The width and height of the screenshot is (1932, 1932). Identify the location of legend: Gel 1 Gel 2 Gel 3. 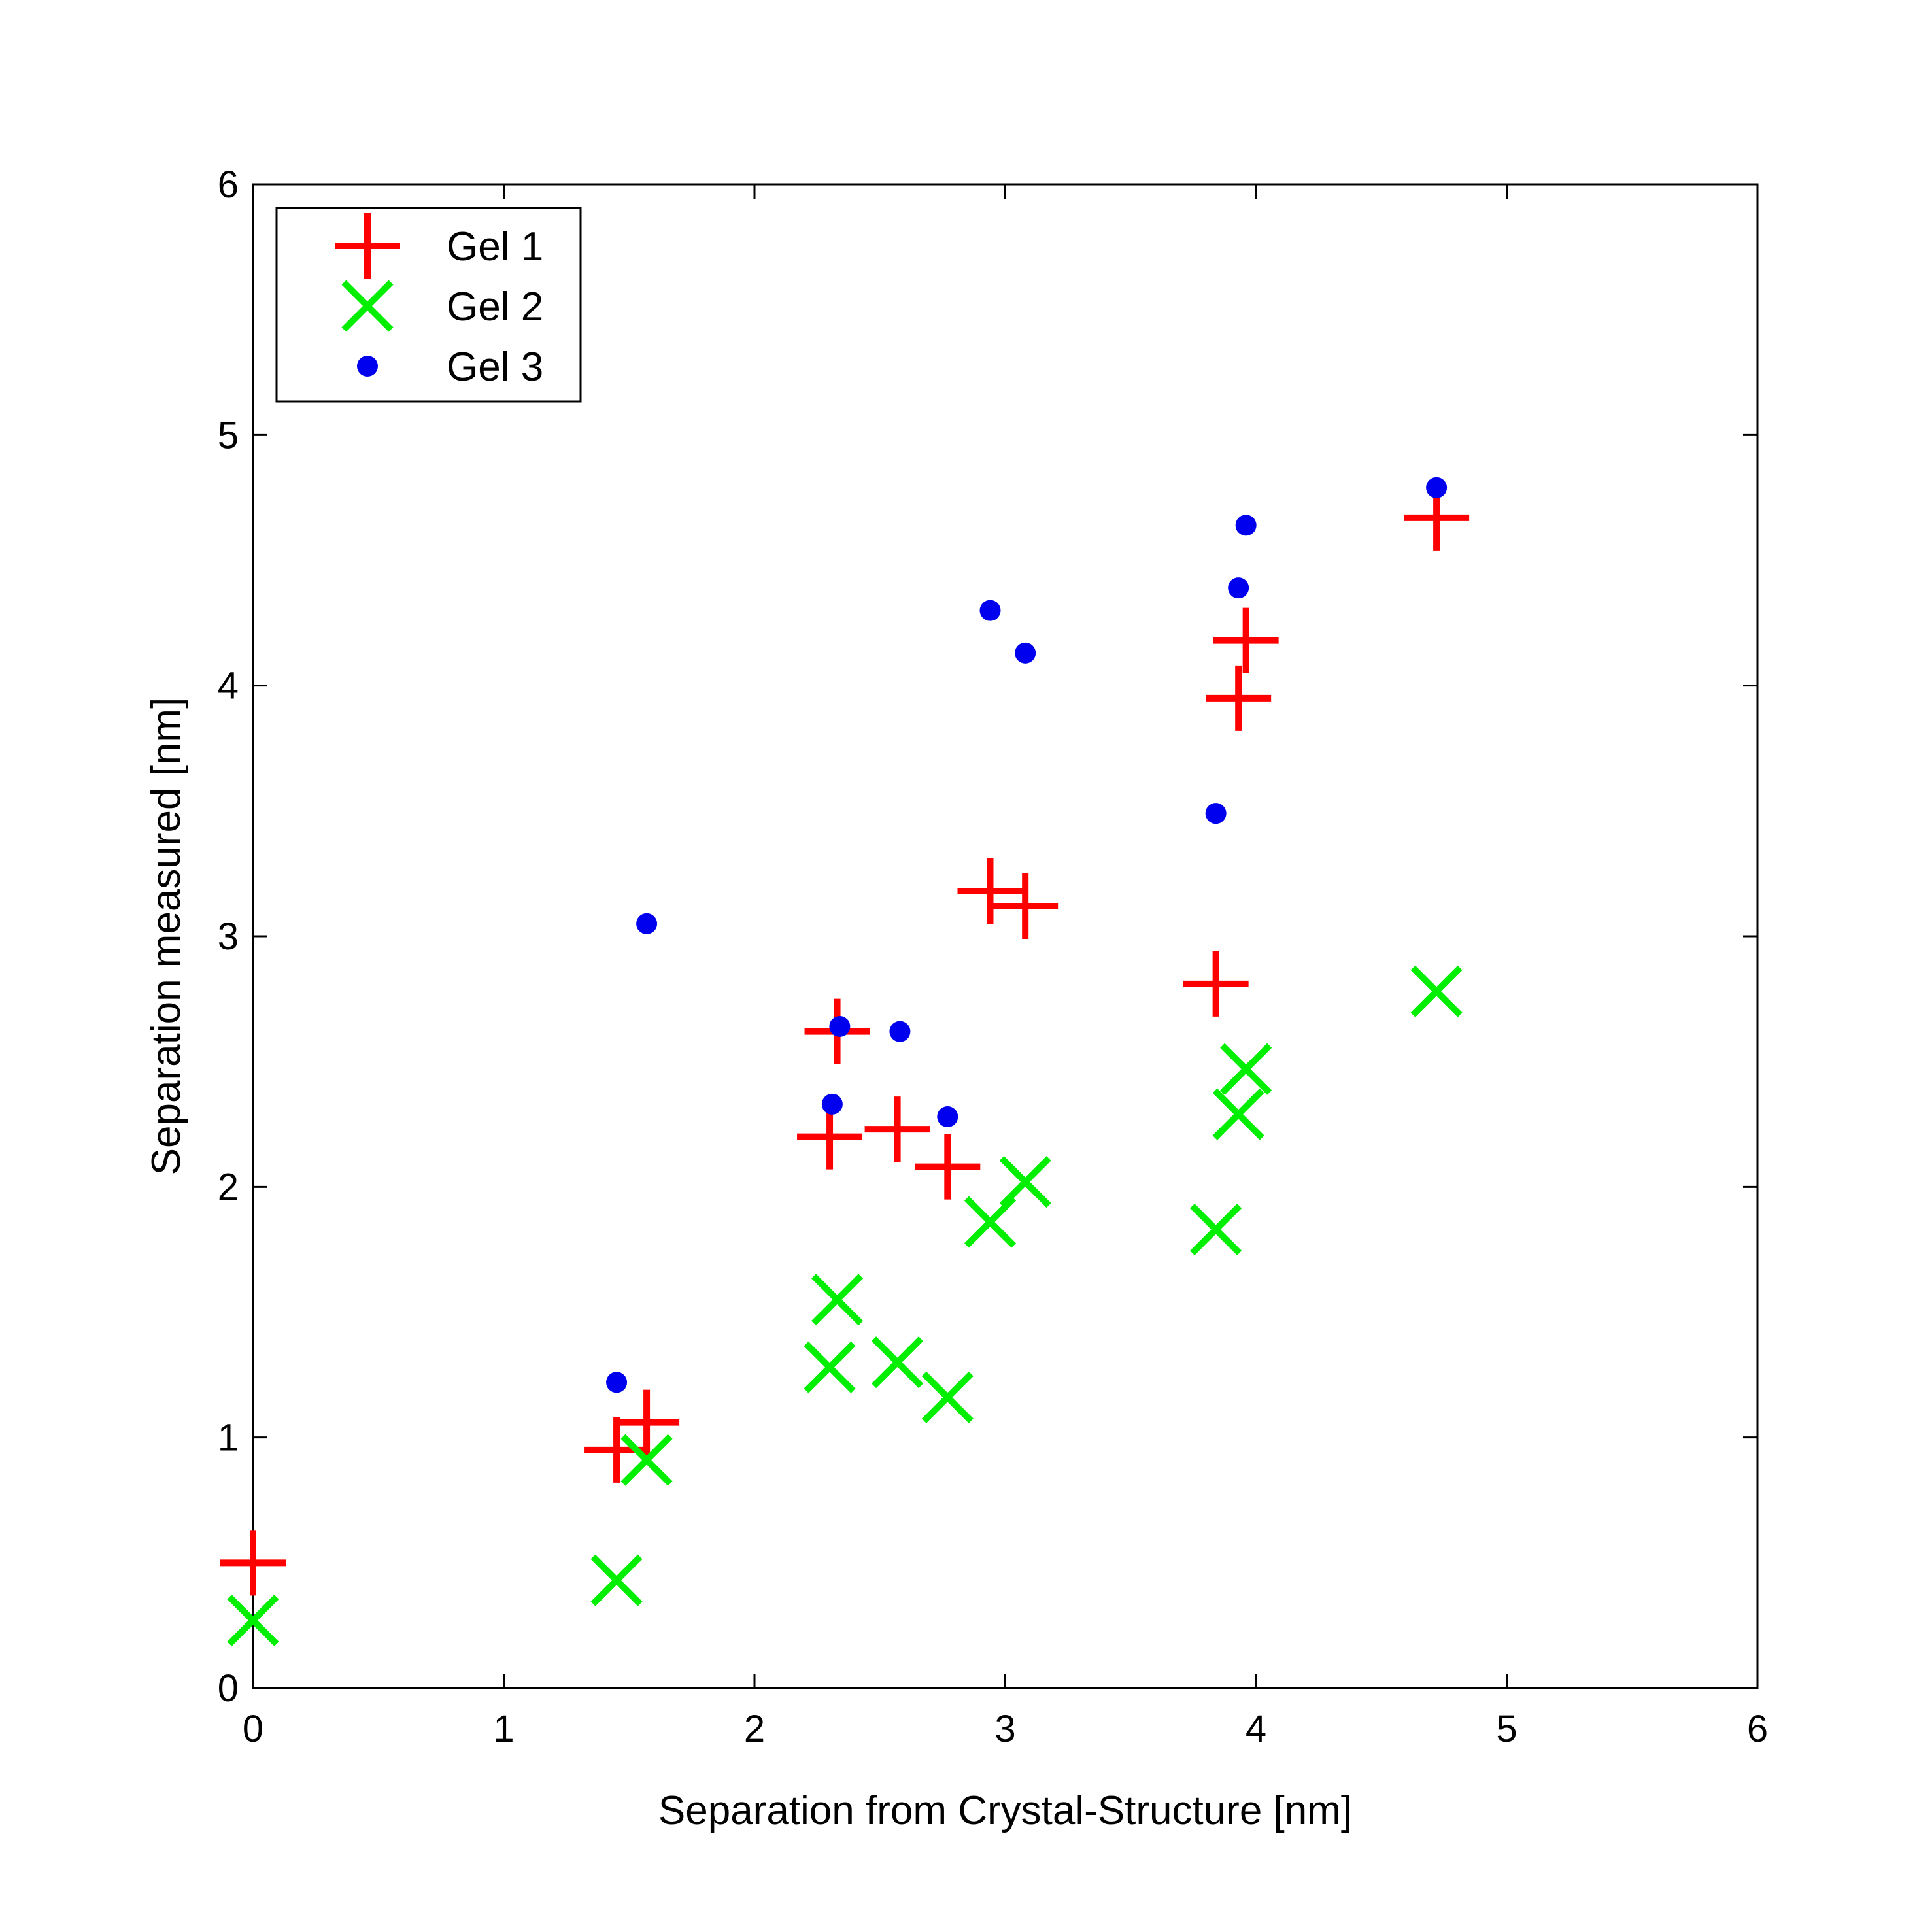
(428, 305).